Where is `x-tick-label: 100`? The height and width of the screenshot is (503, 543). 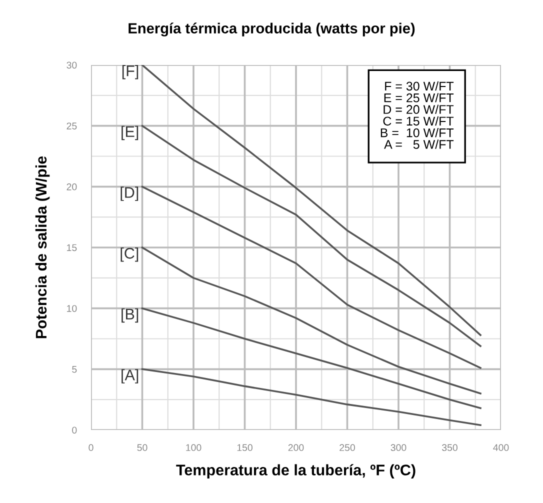 x-tick-label: 100 is located at coordinates (194, 448).